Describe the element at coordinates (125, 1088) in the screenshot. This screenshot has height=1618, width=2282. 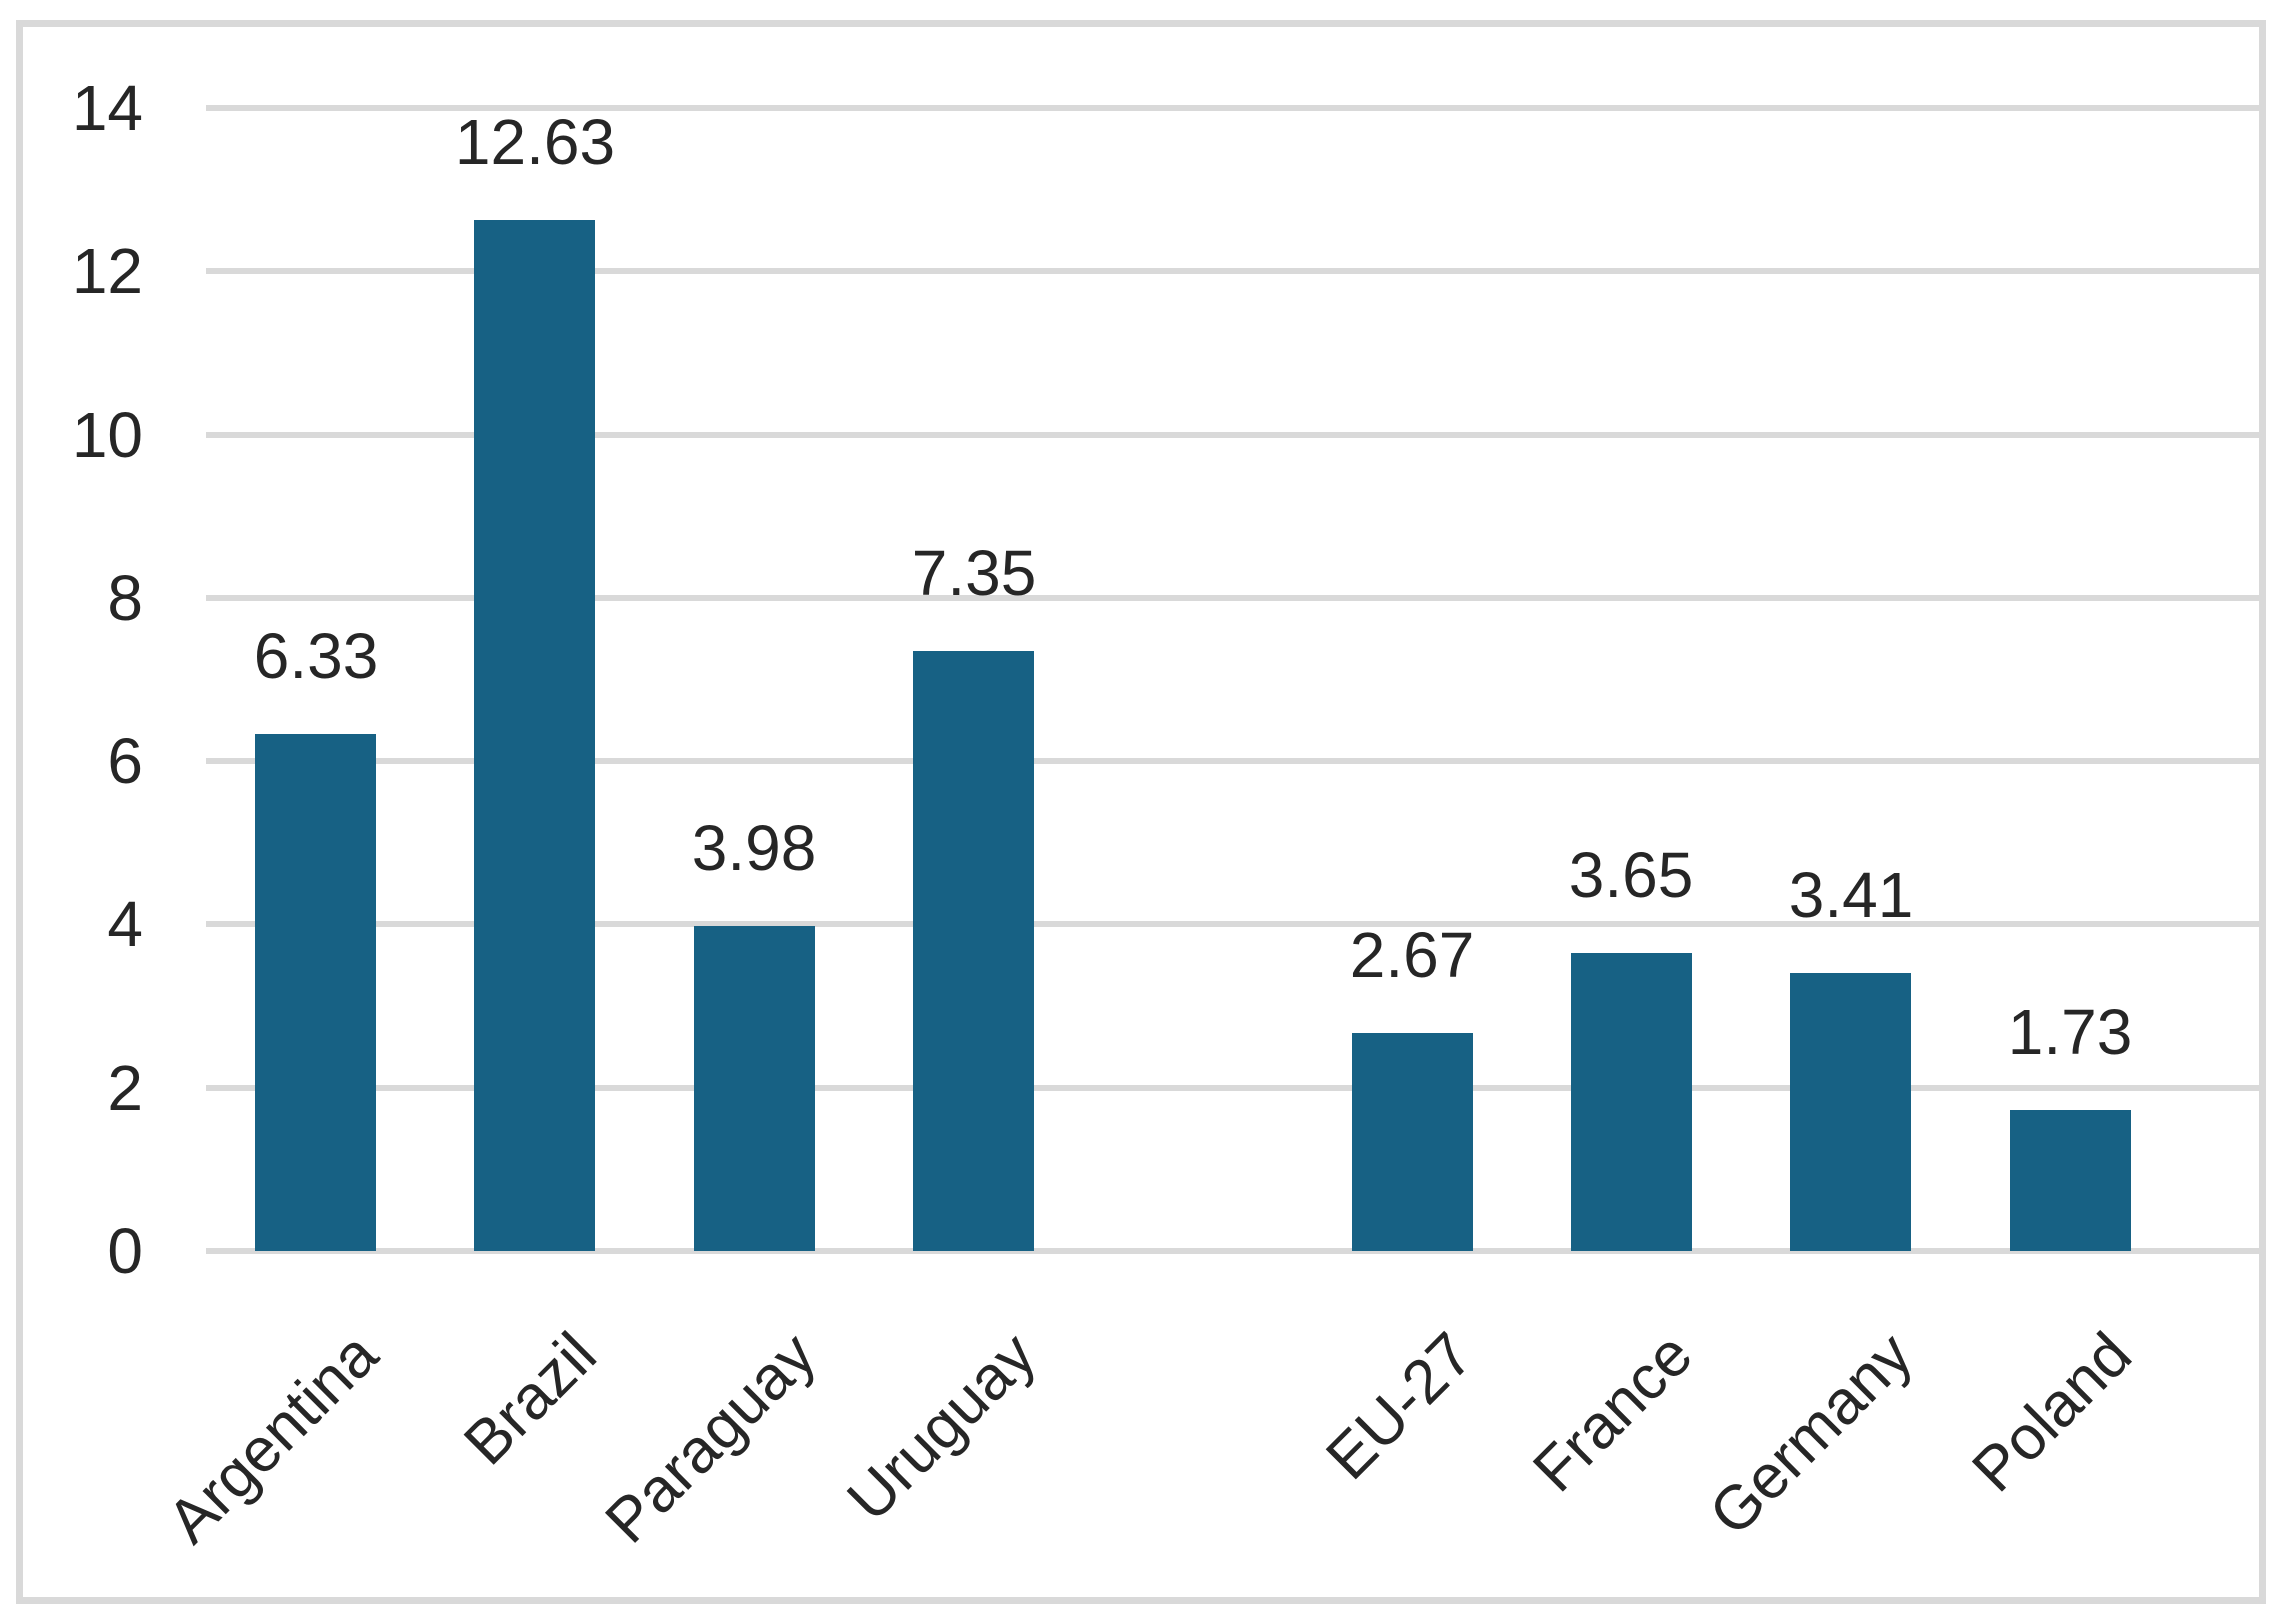
I see `y-tick-label: 2` at that location.